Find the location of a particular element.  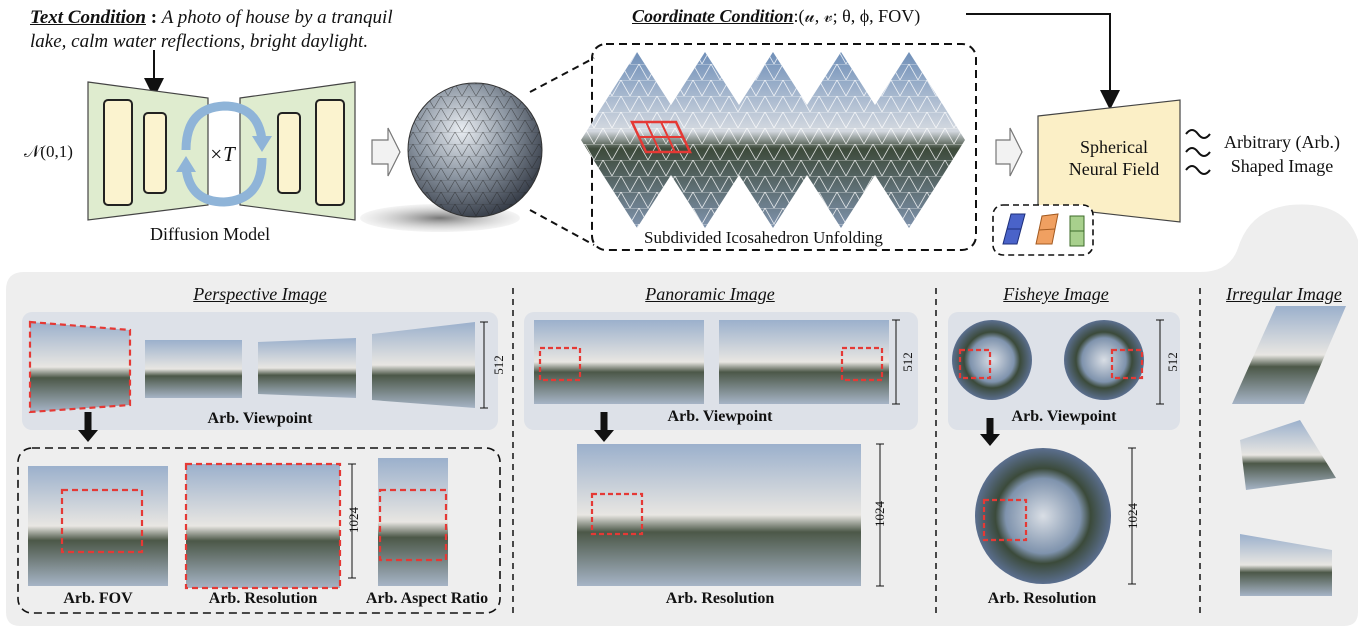

neural-field-line1: Spherical is located at coordinates (1114, 147).